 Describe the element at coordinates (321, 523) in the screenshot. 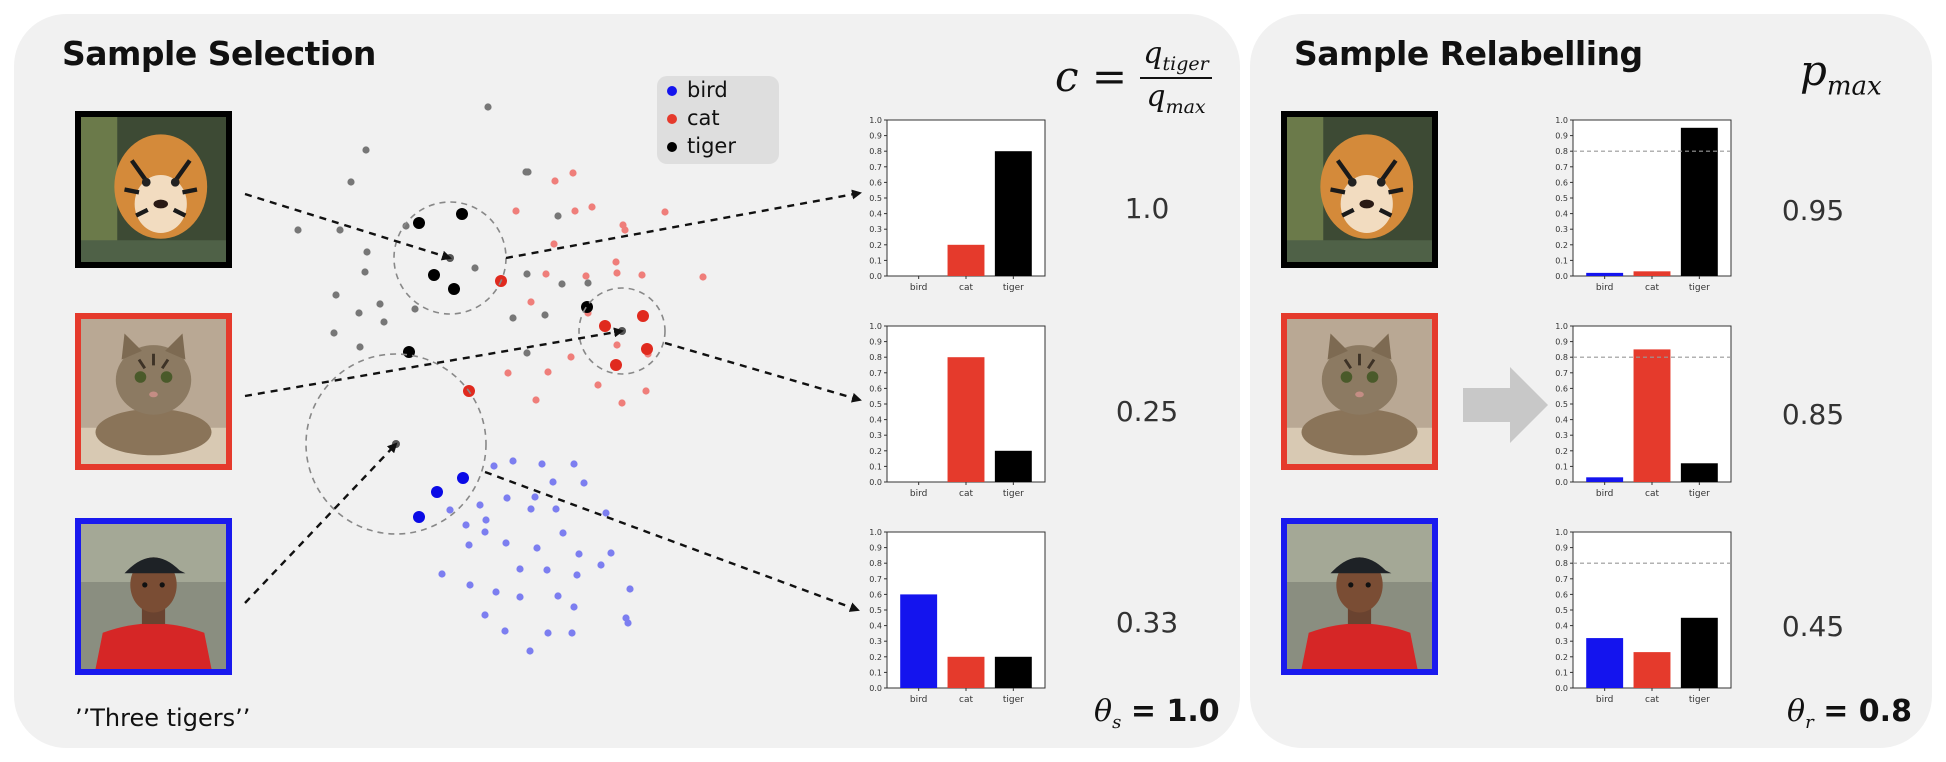

I see `person-to-embedding-arrow` at that location.